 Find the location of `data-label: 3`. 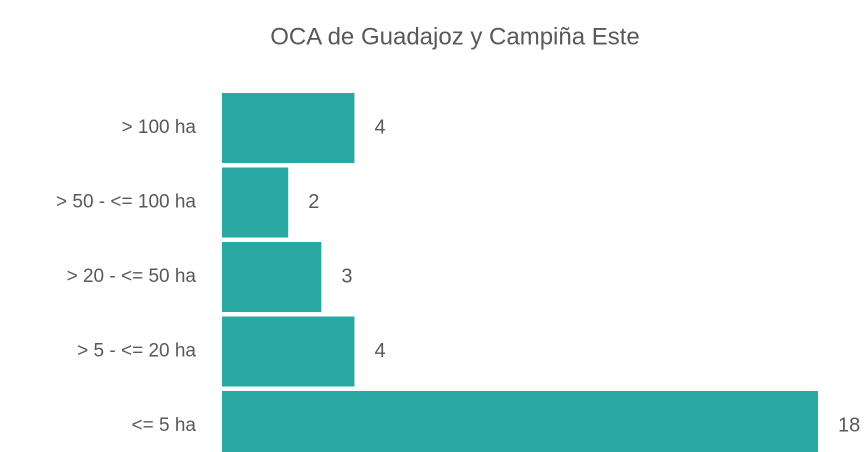

data-label: 3 is located at coordinates (346, 276).